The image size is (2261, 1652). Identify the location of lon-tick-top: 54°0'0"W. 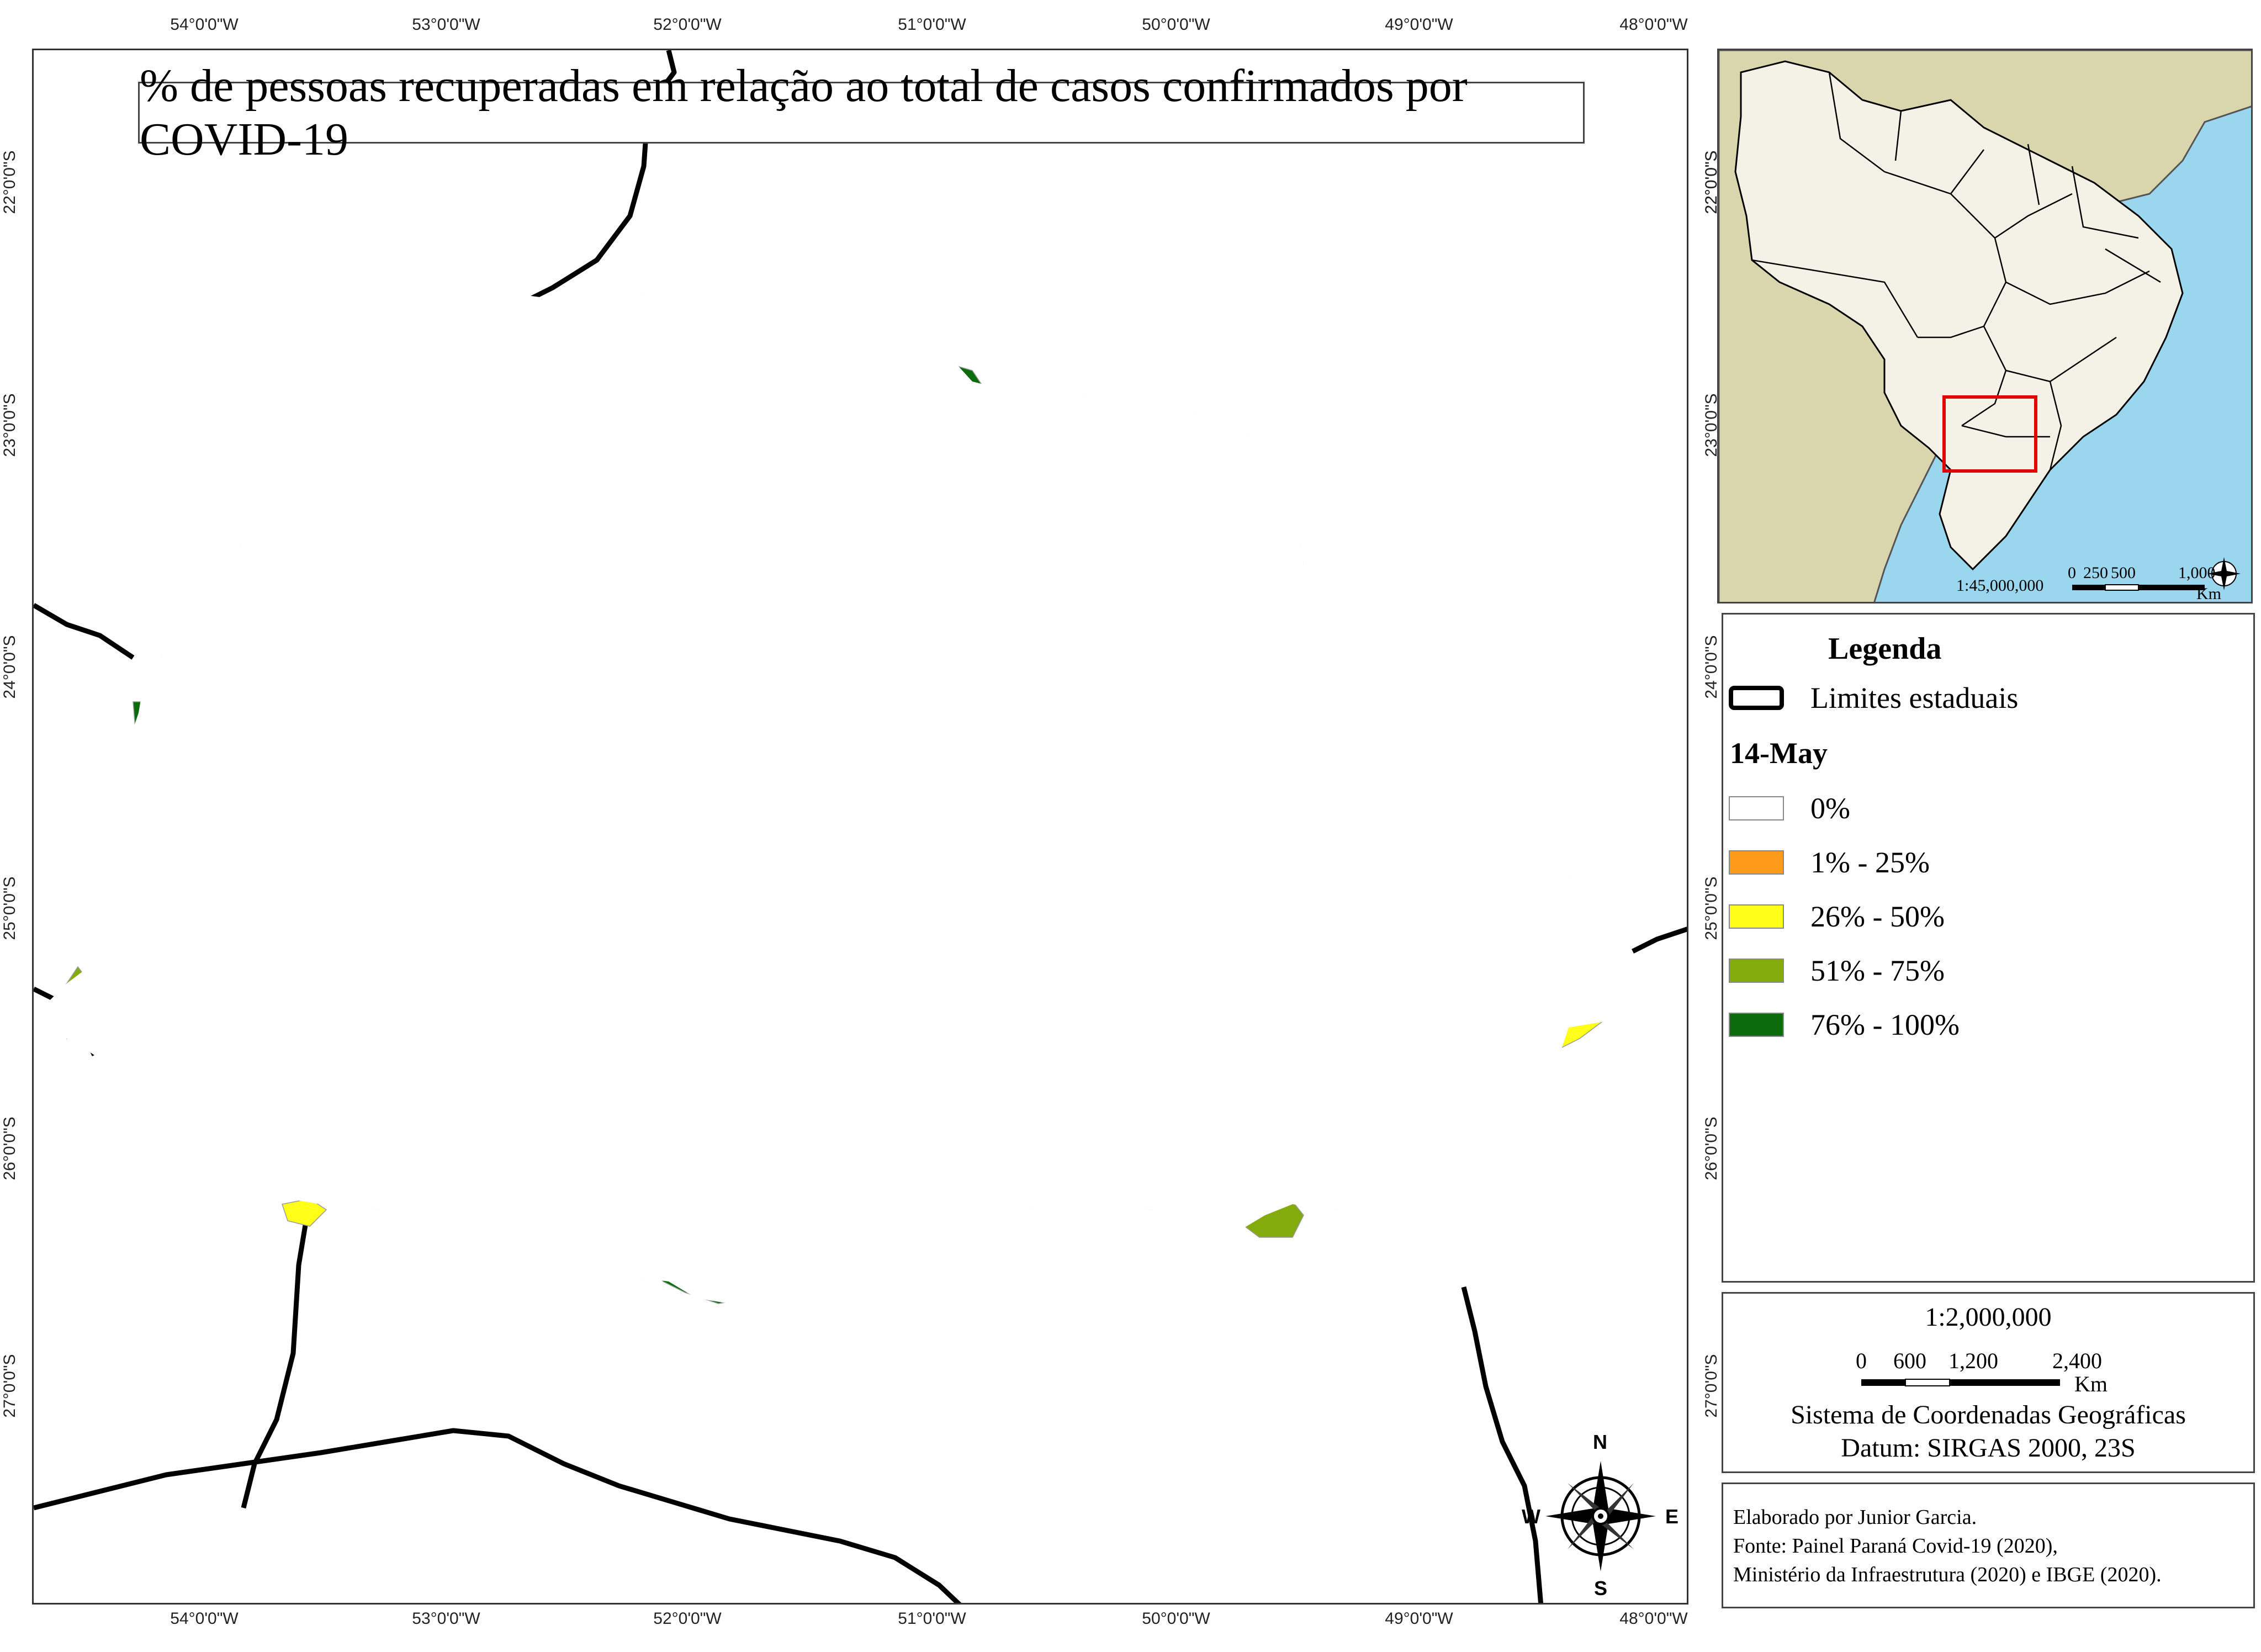
(205, 24).